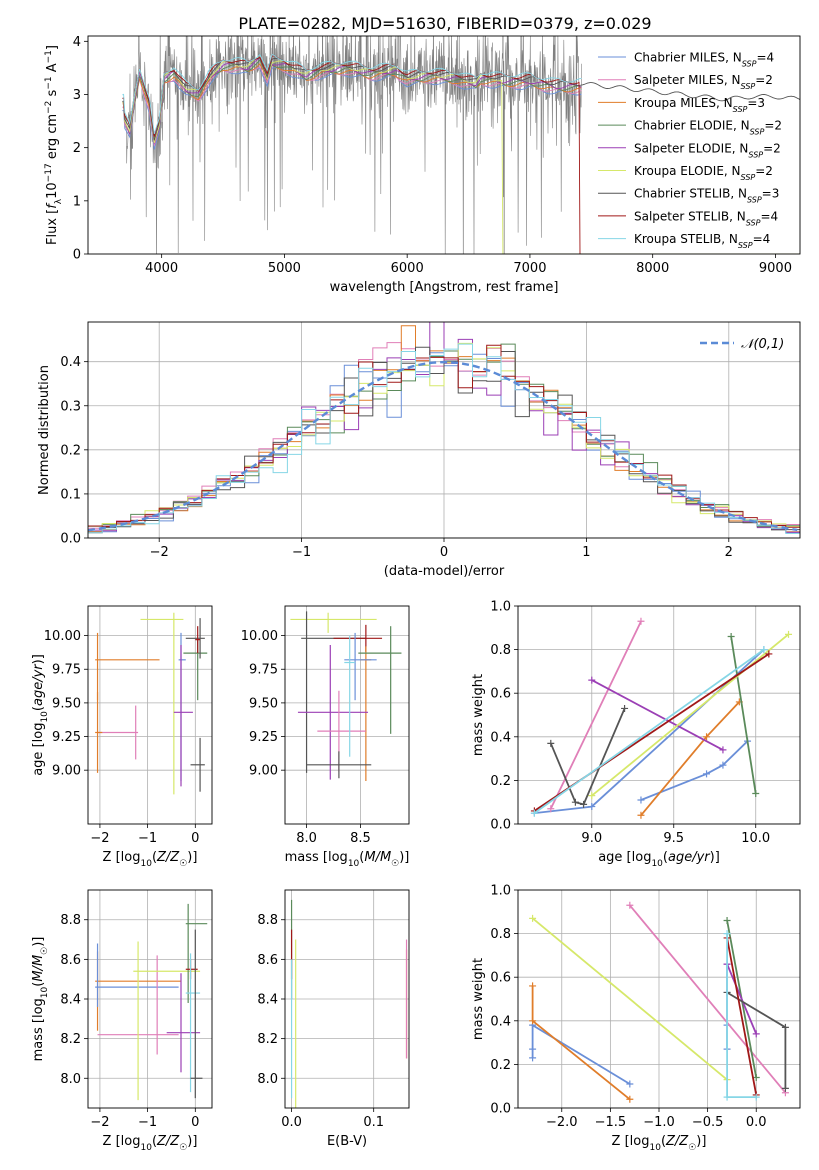  I want to click on plot-area, so click(347, 715).